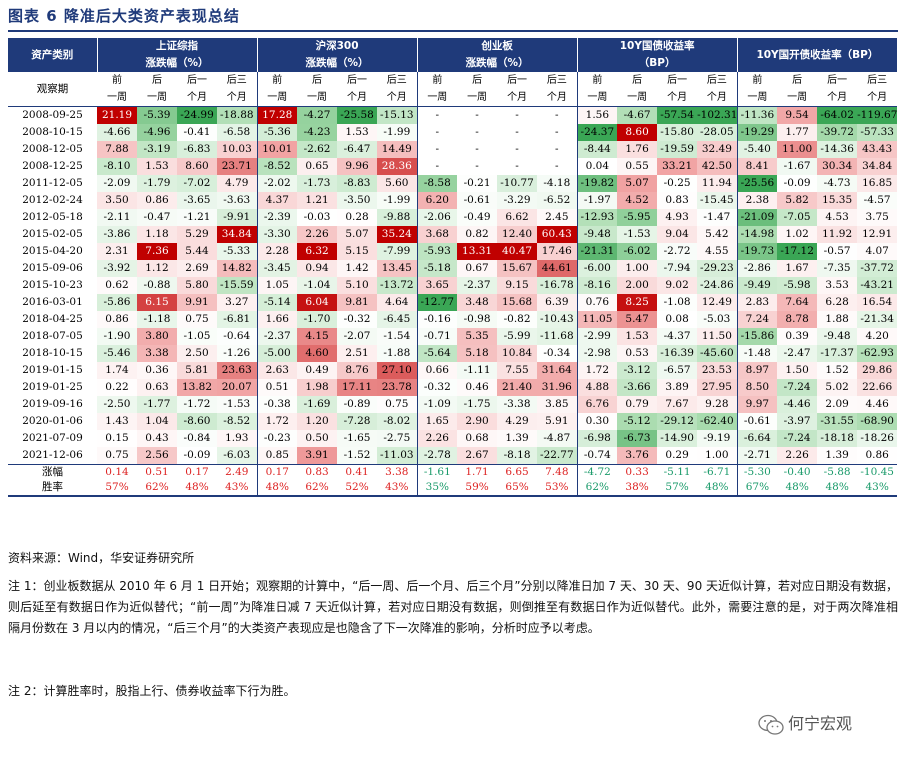 The width and height of the screenshot is (906, 760). I want to click on row-date: 2015-02-05, so click(52, 234).